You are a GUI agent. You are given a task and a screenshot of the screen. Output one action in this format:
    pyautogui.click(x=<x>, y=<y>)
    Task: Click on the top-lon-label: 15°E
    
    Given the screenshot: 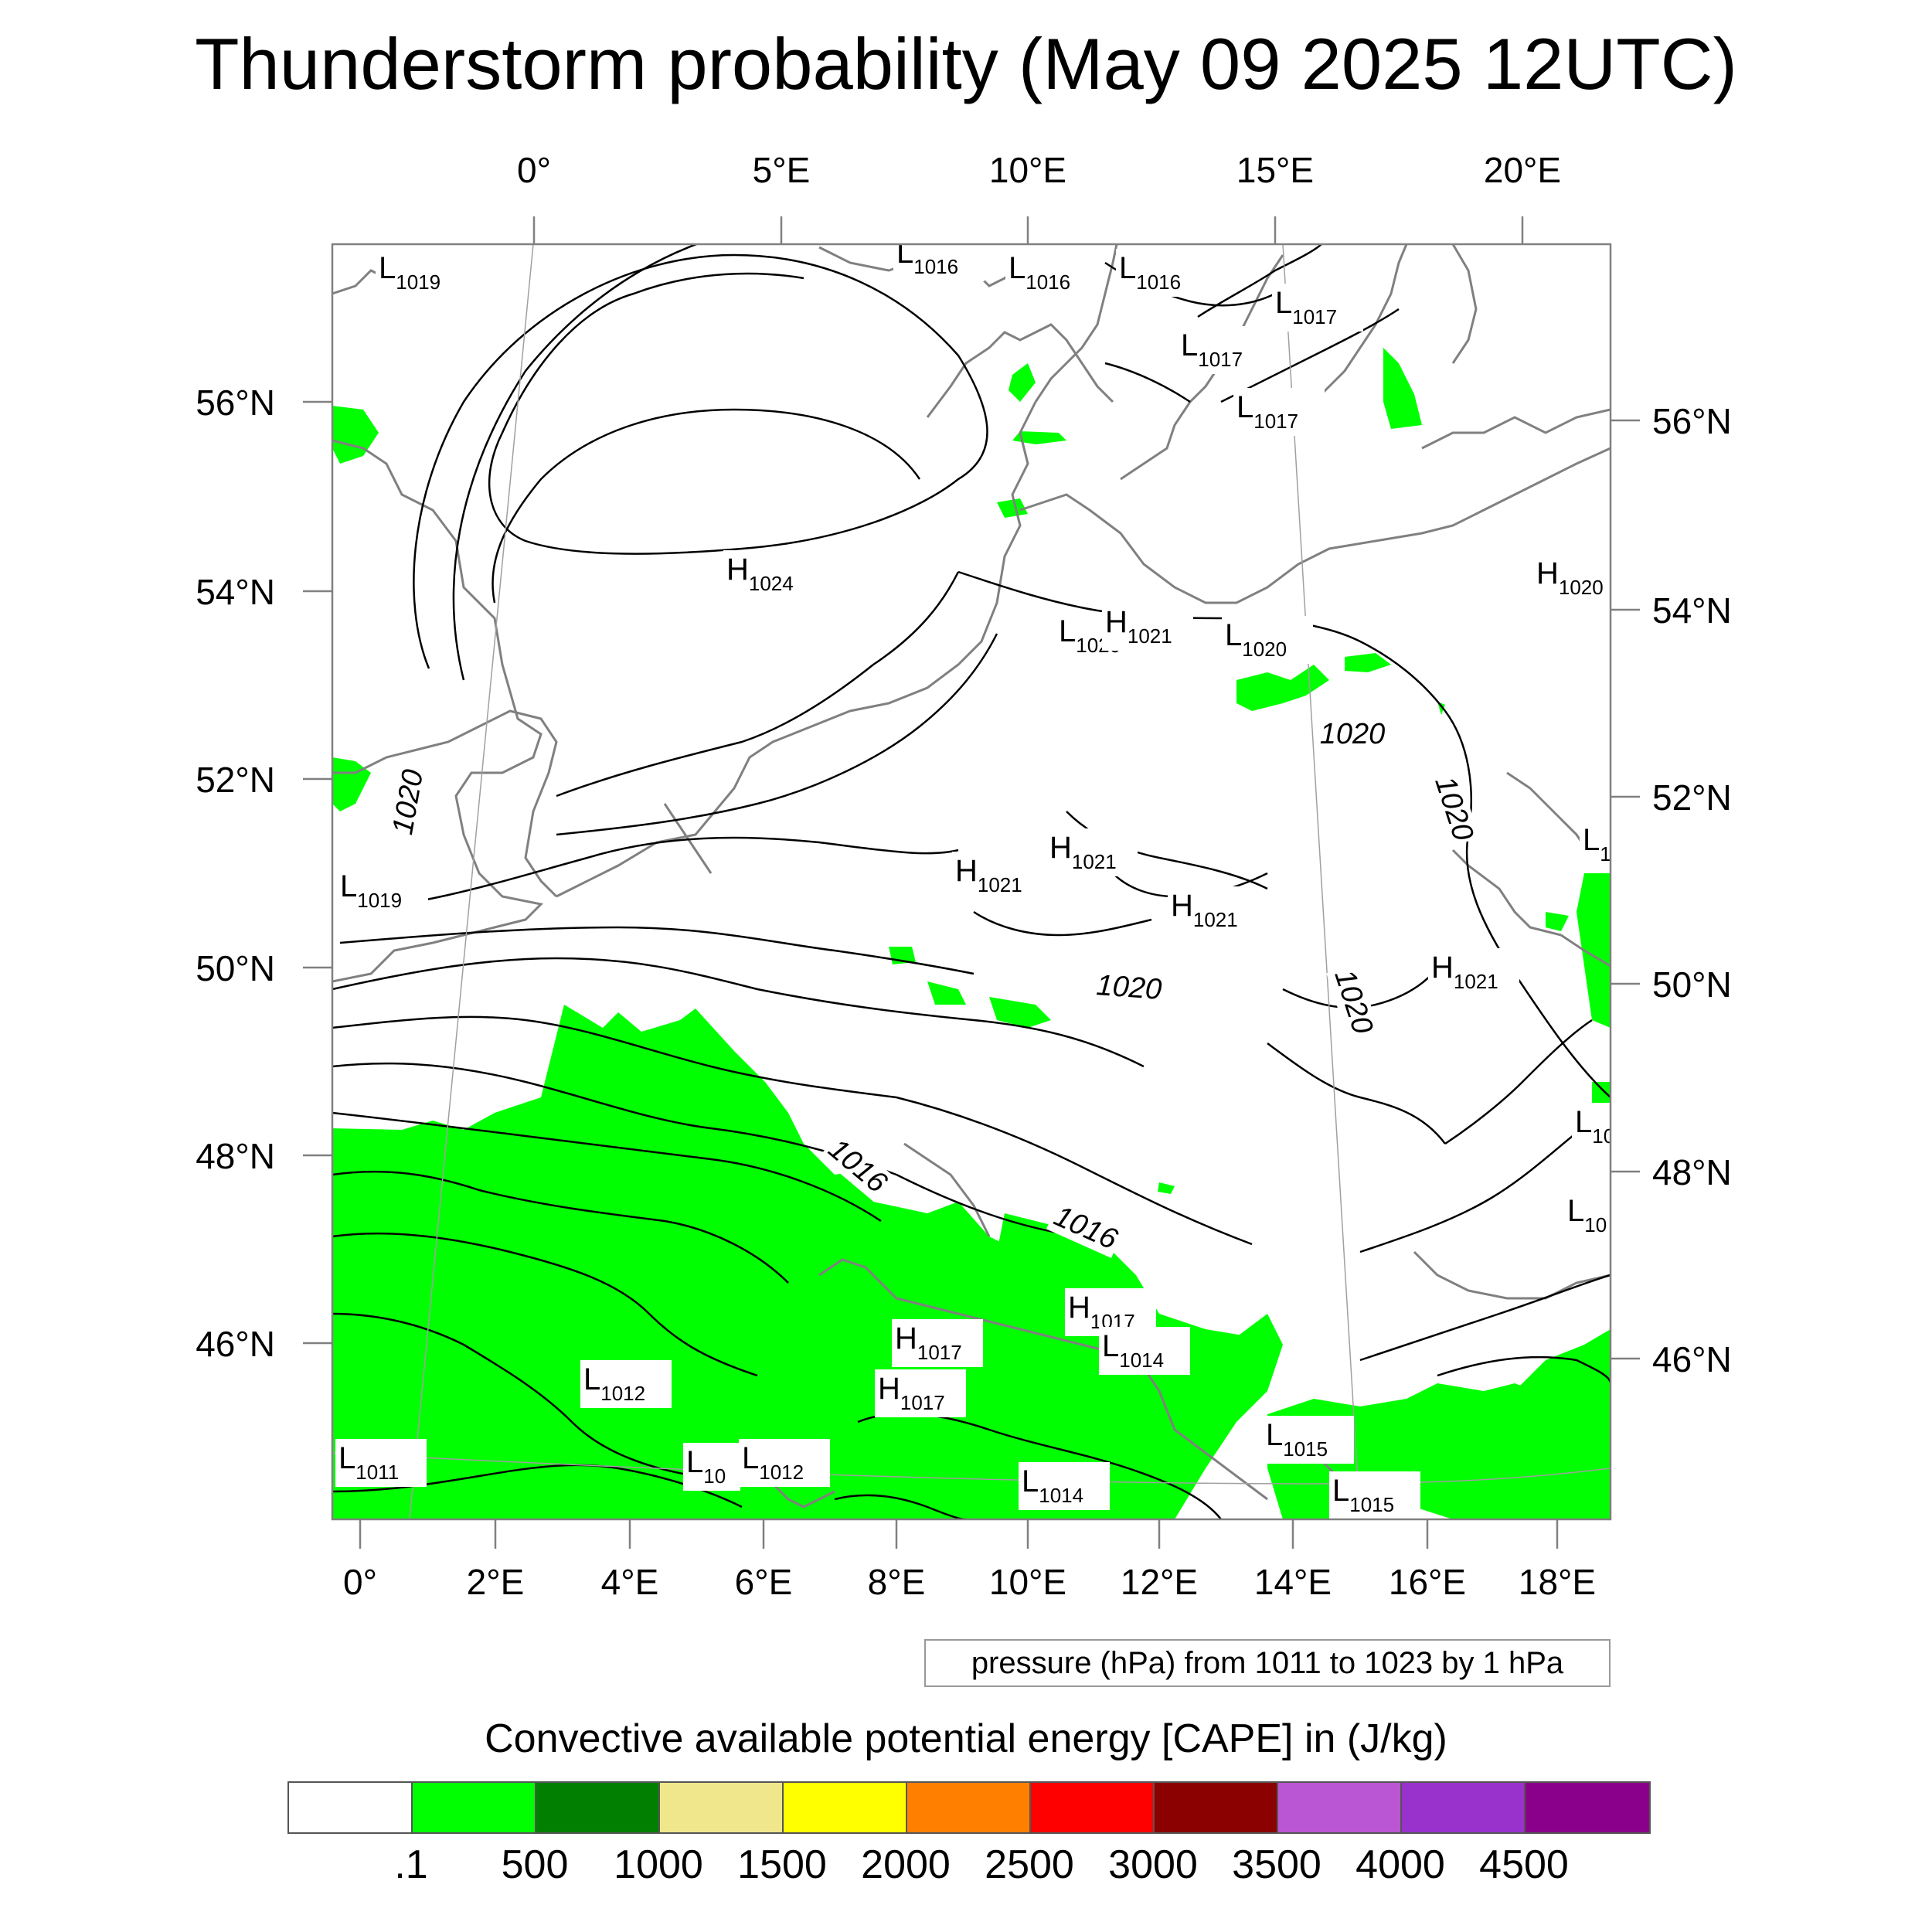 What is the action you would take?
    pyautogui.click(x=1275, y=170)
    